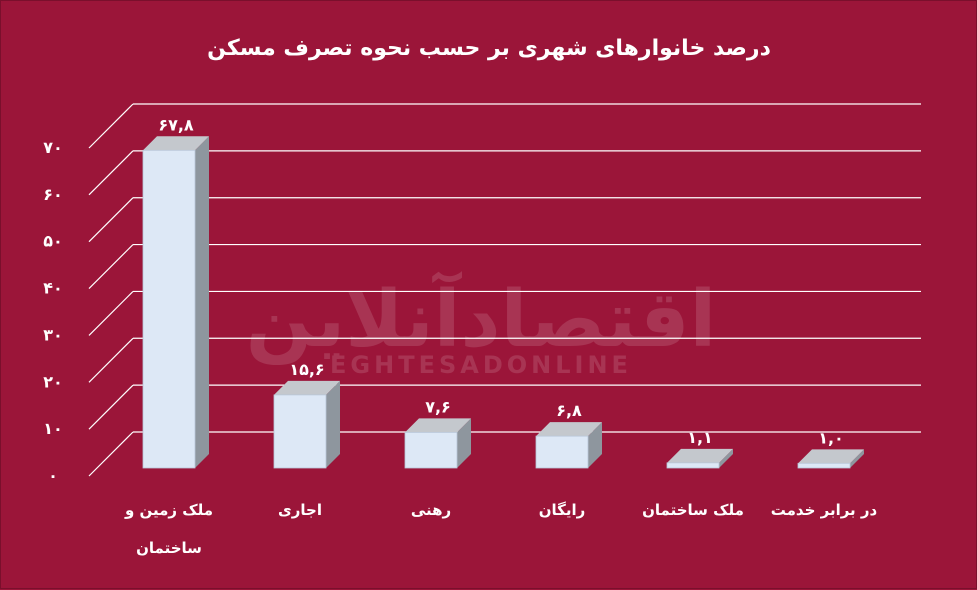  I want to click on category-label: رایگان, so click(562, 510).